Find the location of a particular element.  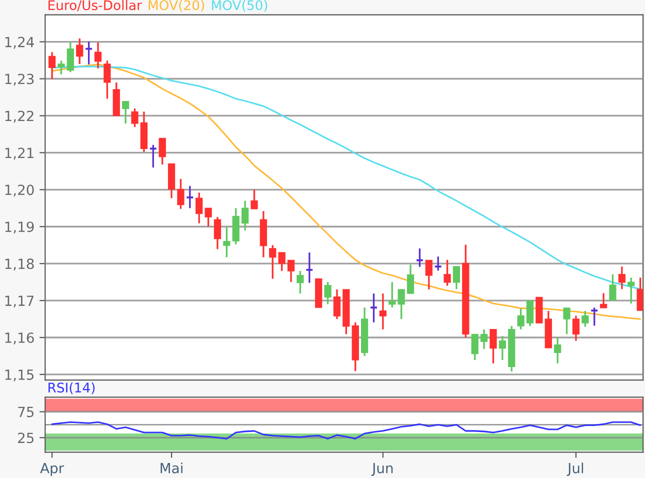

line-series is located at coordinates (346, 430).